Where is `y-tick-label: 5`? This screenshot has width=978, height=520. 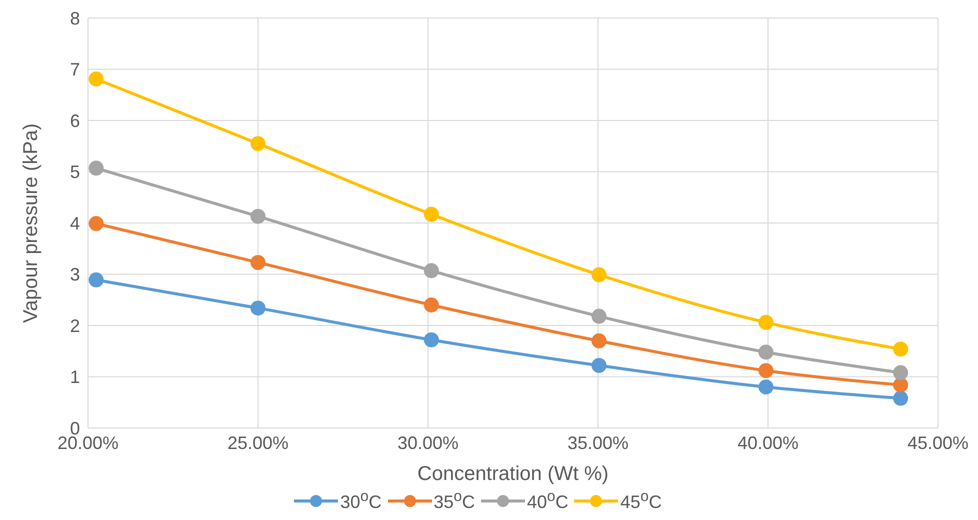 y-tick-label: 5 is located at coordinates (75, 172).